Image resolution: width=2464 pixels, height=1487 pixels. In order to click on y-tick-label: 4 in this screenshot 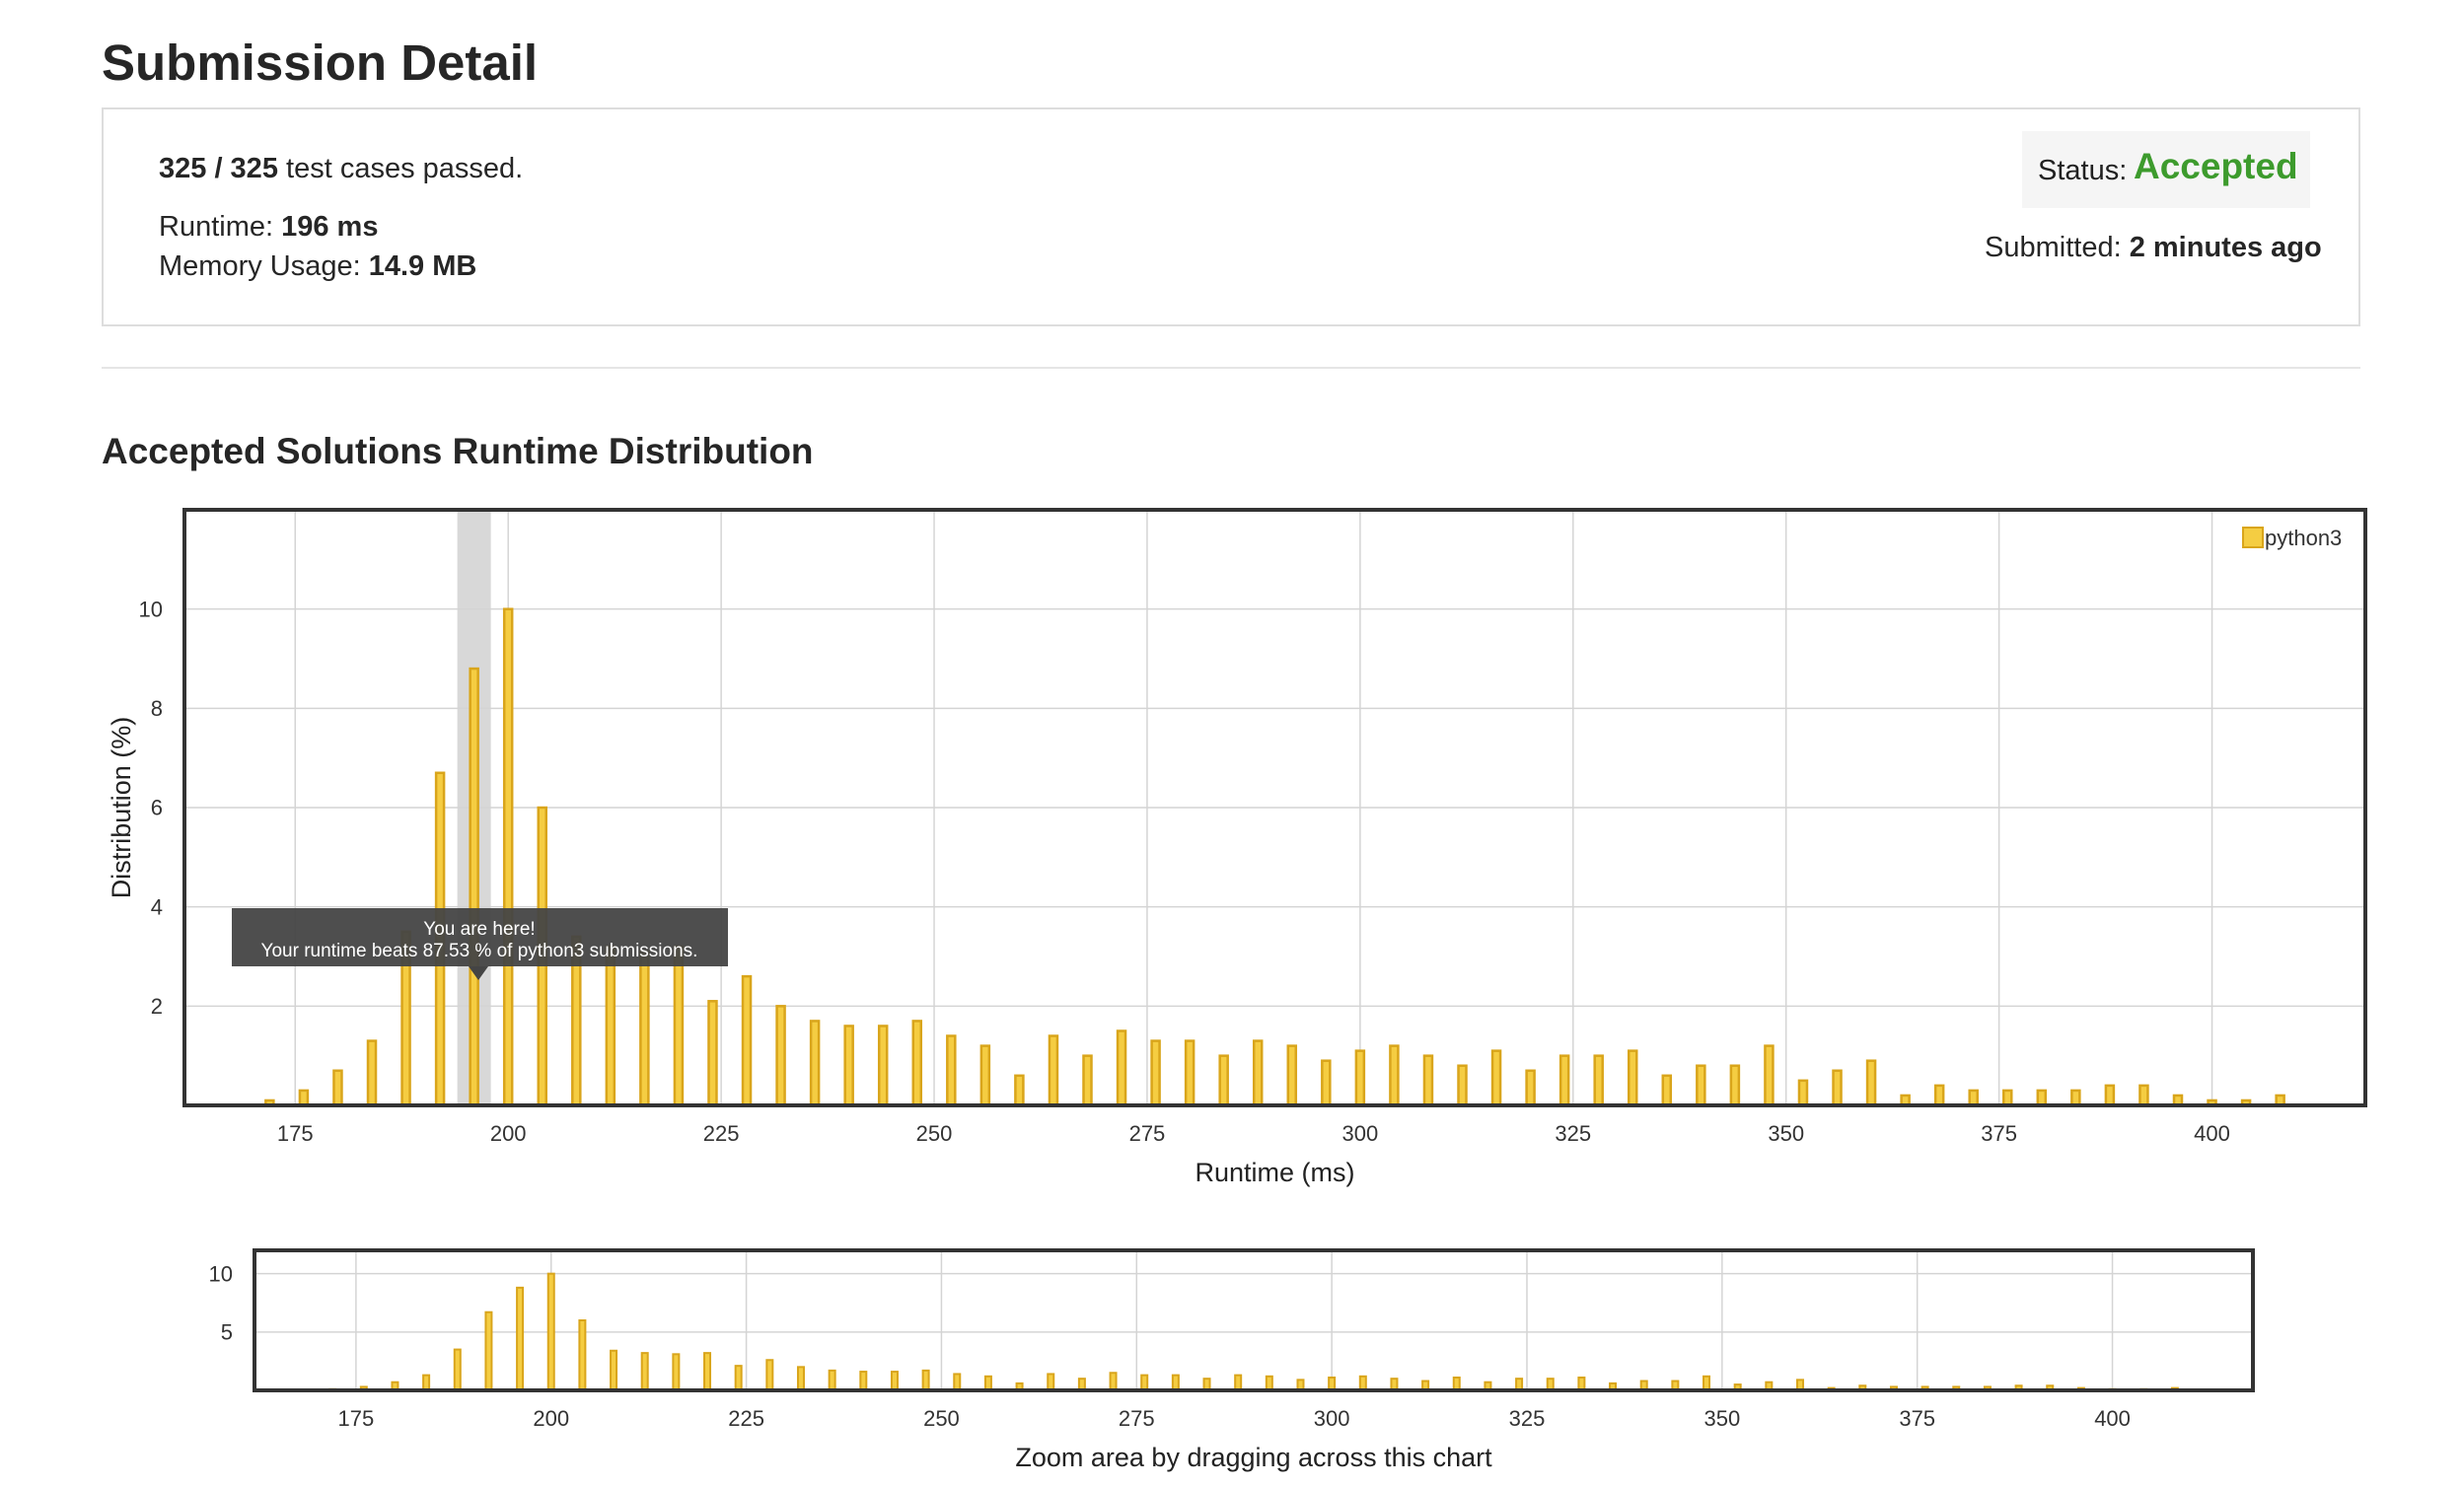, I will do `click(157, 906)`.